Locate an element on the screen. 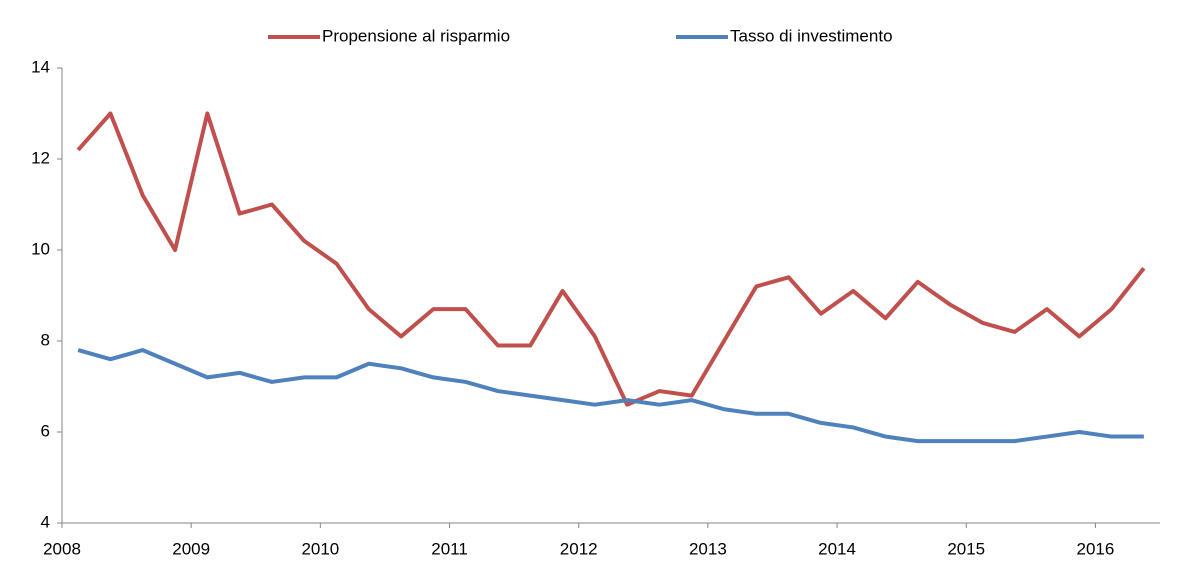 This screenshot has height=581, width=1184. y-tick-label: 12 is located at coordinates (40, 157).